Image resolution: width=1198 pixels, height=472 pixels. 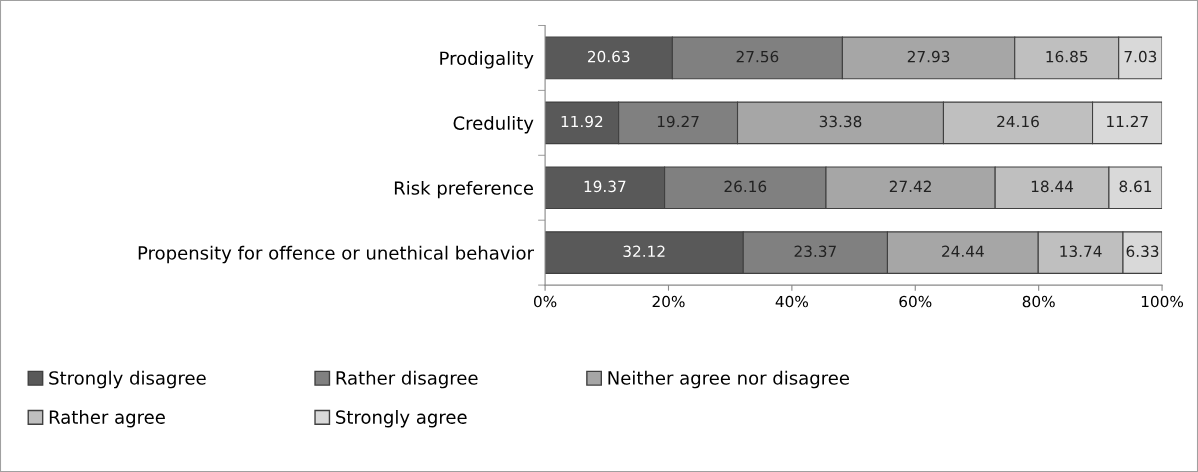 I want to click on legend-label: Rather agree, so click(x=107, y=418).